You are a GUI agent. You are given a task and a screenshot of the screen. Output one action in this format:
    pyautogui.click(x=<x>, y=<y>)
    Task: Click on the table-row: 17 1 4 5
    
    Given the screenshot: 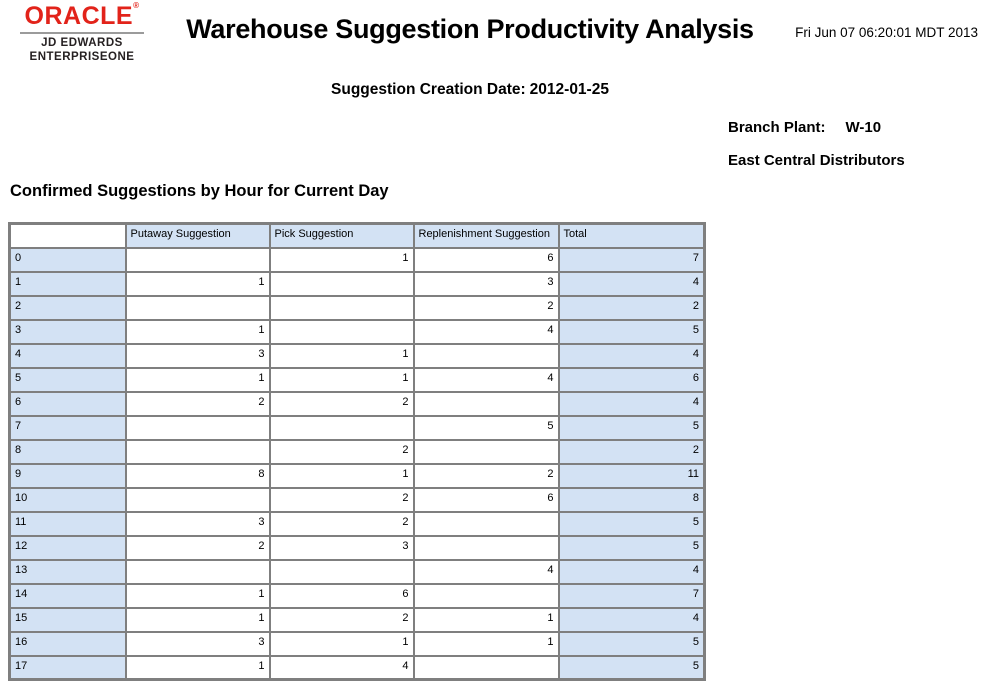 What is the action you would take?
    pyautogui.click(x=357, y=667)
    